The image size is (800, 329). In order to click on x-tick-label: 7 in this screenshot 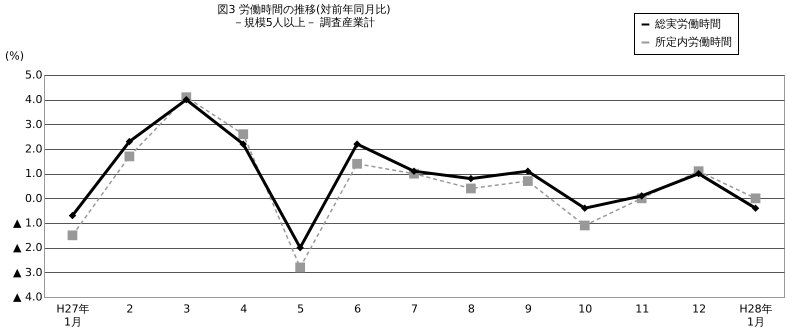, I will do `click(414, 309)`.